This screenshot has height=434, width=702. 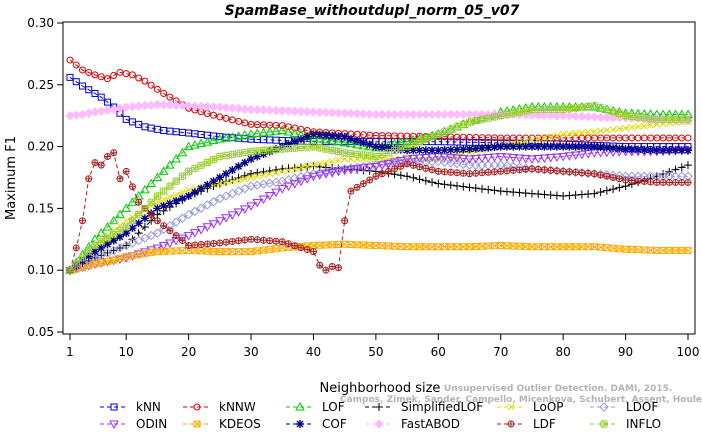 What do you see at coordinates (130, 407) in the screenshot?
I see `legend-item-knn: kNN` at bounding box center [130, 407].